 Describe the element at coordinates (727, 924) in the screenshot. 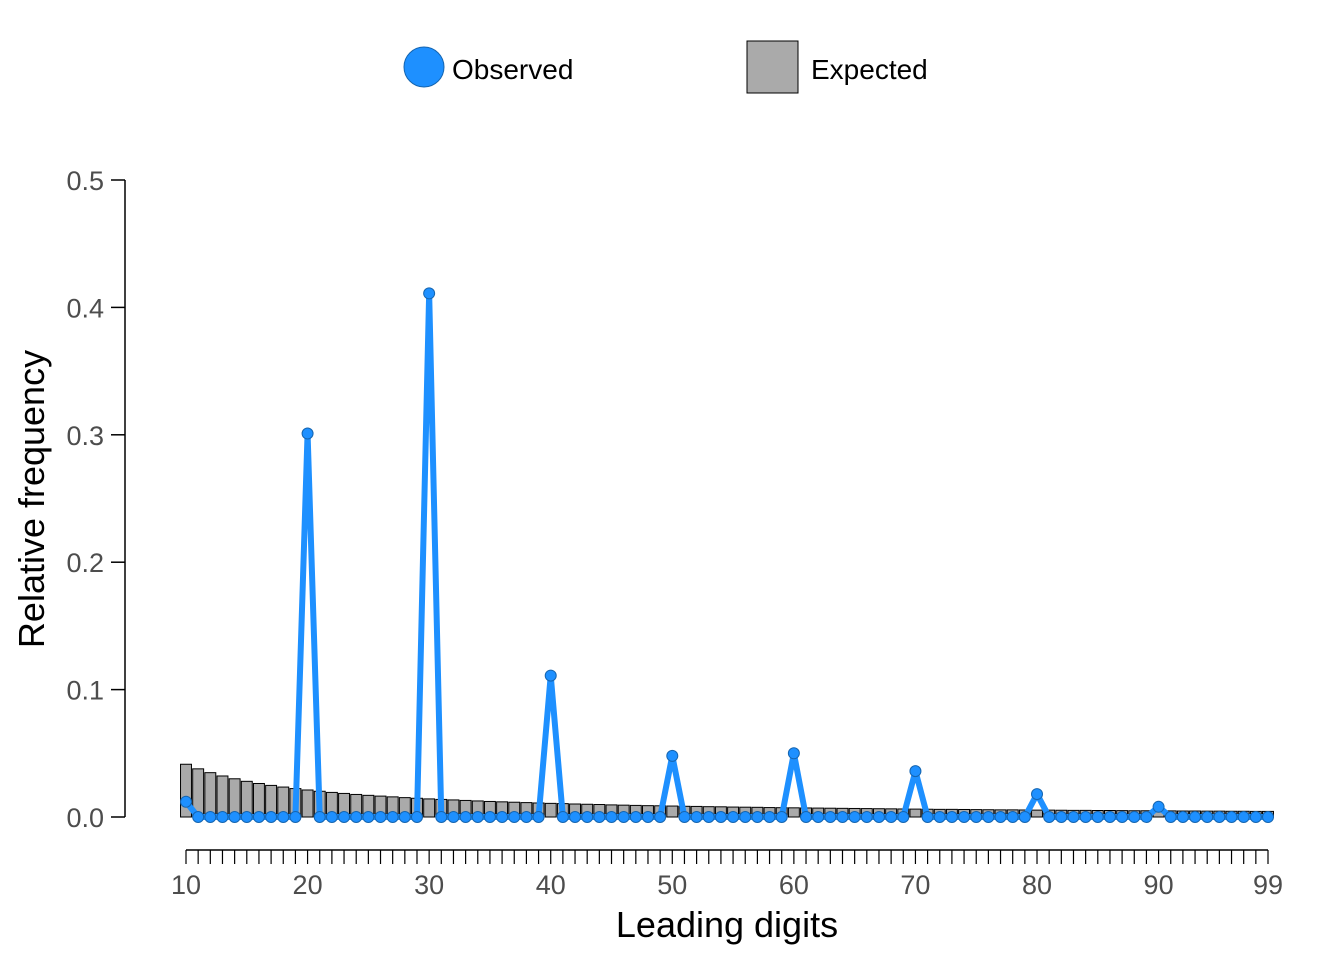

I see `x-axis-title: Leading digits` at that location.